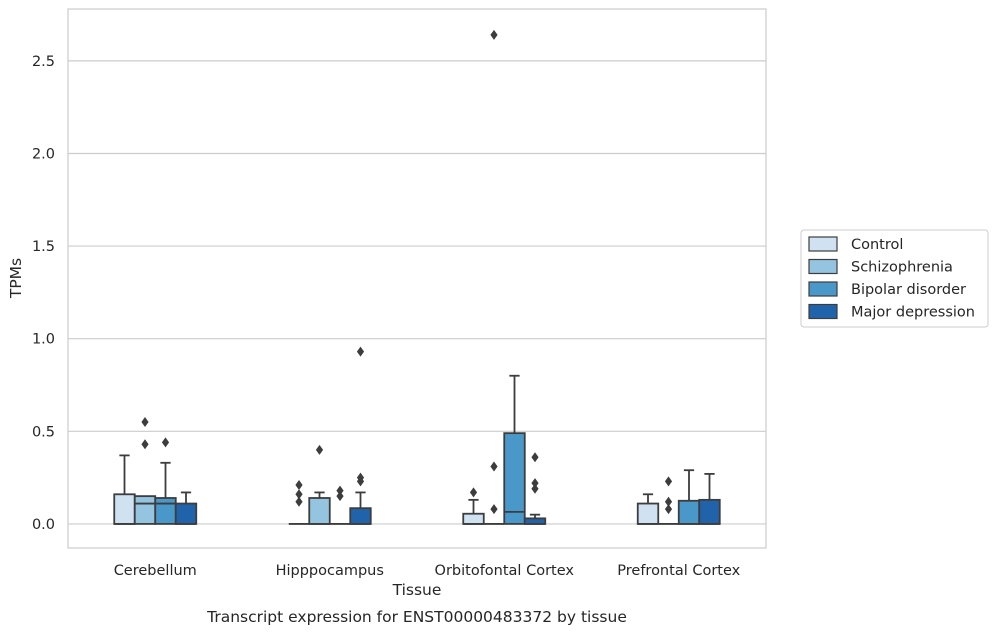  I want to click on legend-frame, so click(894, 278).